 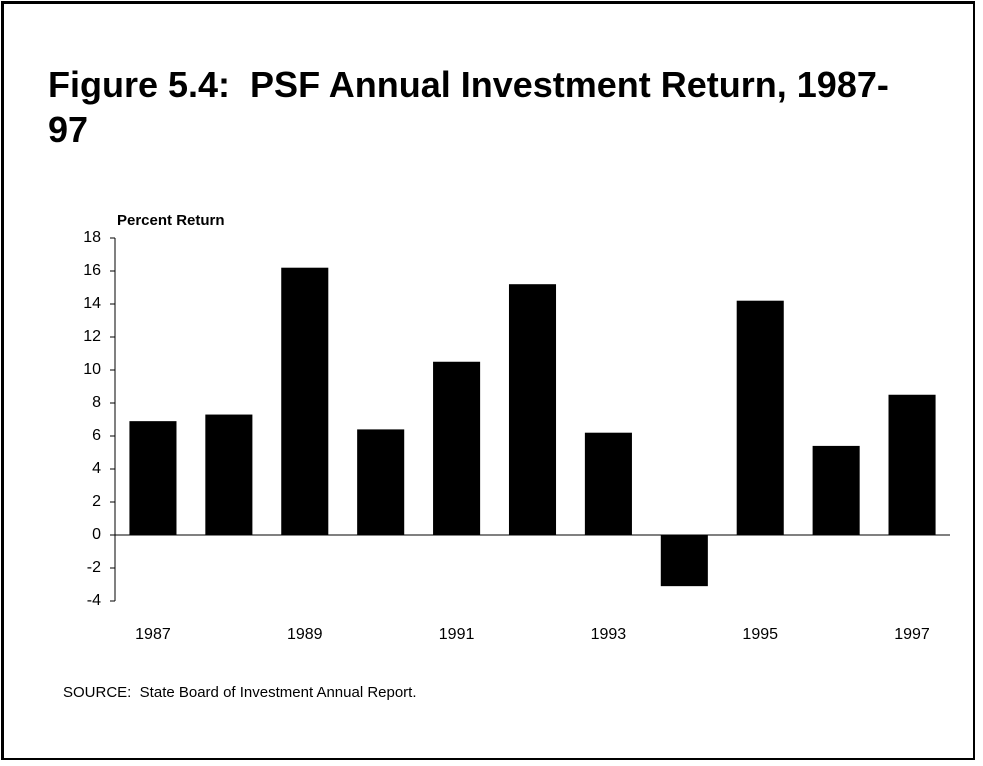 I want to click on y-tick-label: 18, so click(x=92, y=237).